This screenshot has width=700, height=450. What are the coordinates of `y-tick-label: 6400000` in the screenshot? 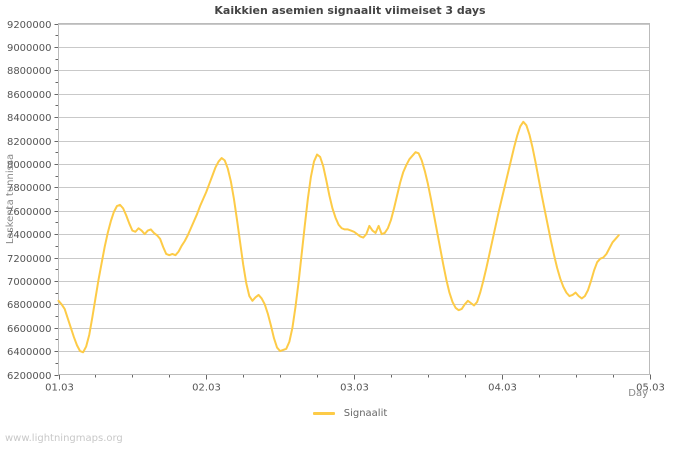 It's located at (29, 352).